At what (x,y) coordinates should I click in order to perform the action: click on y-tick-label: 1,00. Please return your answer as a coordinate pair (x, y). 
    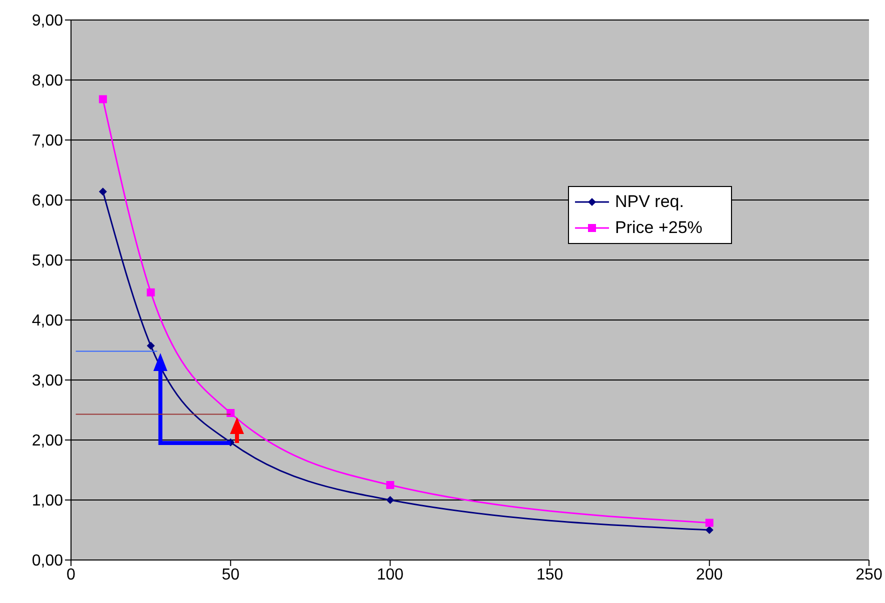
    Looking at the image, I should click on (48, 501).